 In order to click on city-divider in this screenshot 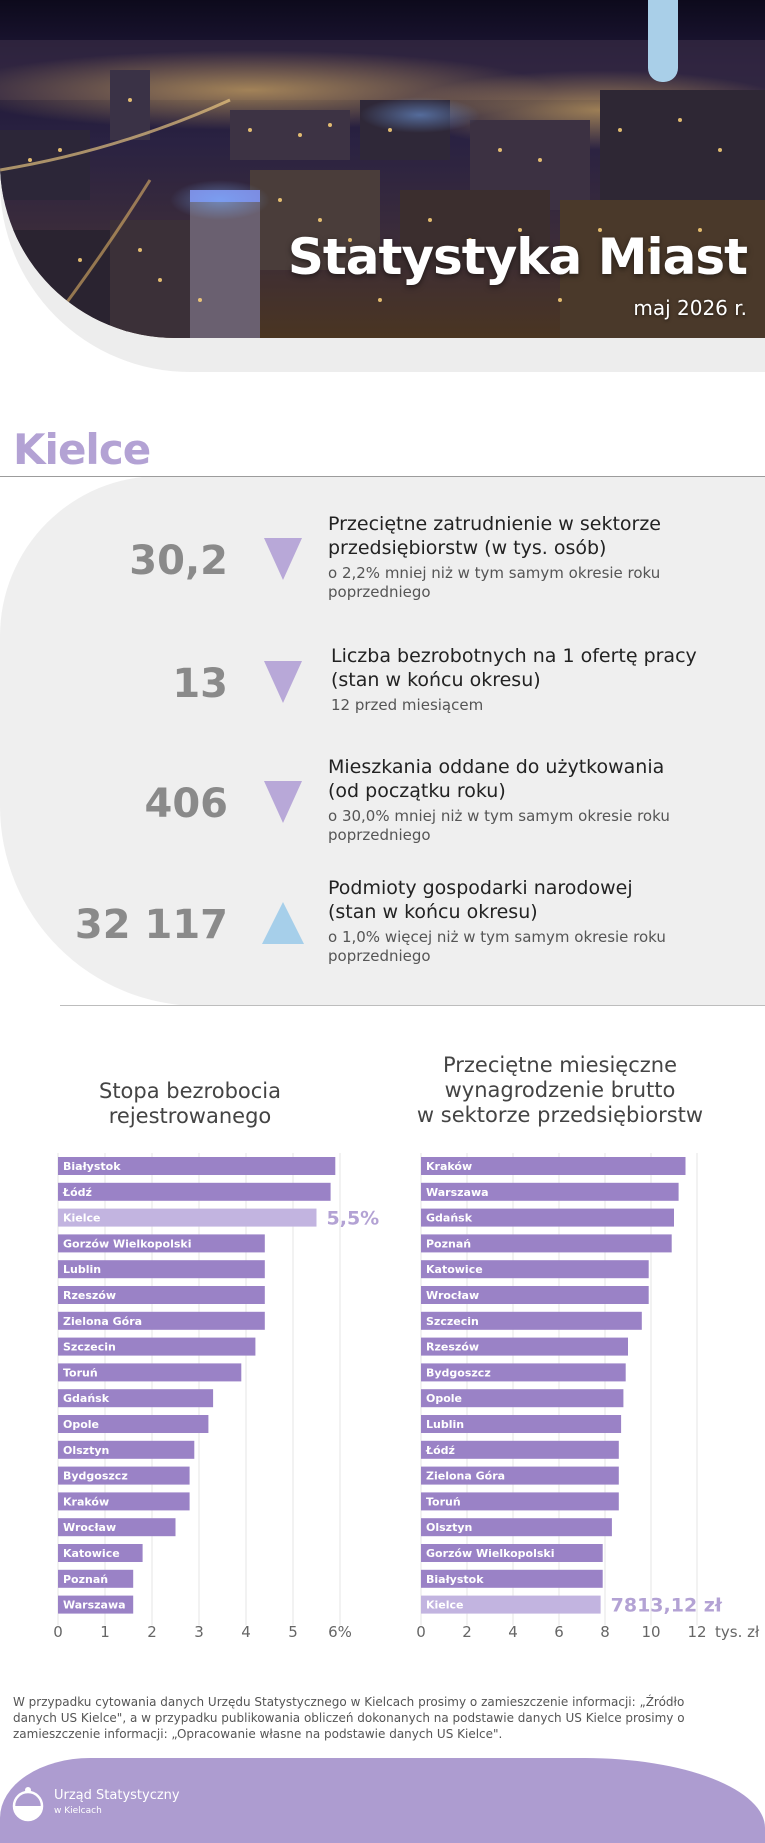, I will do `click(382, 476)`.